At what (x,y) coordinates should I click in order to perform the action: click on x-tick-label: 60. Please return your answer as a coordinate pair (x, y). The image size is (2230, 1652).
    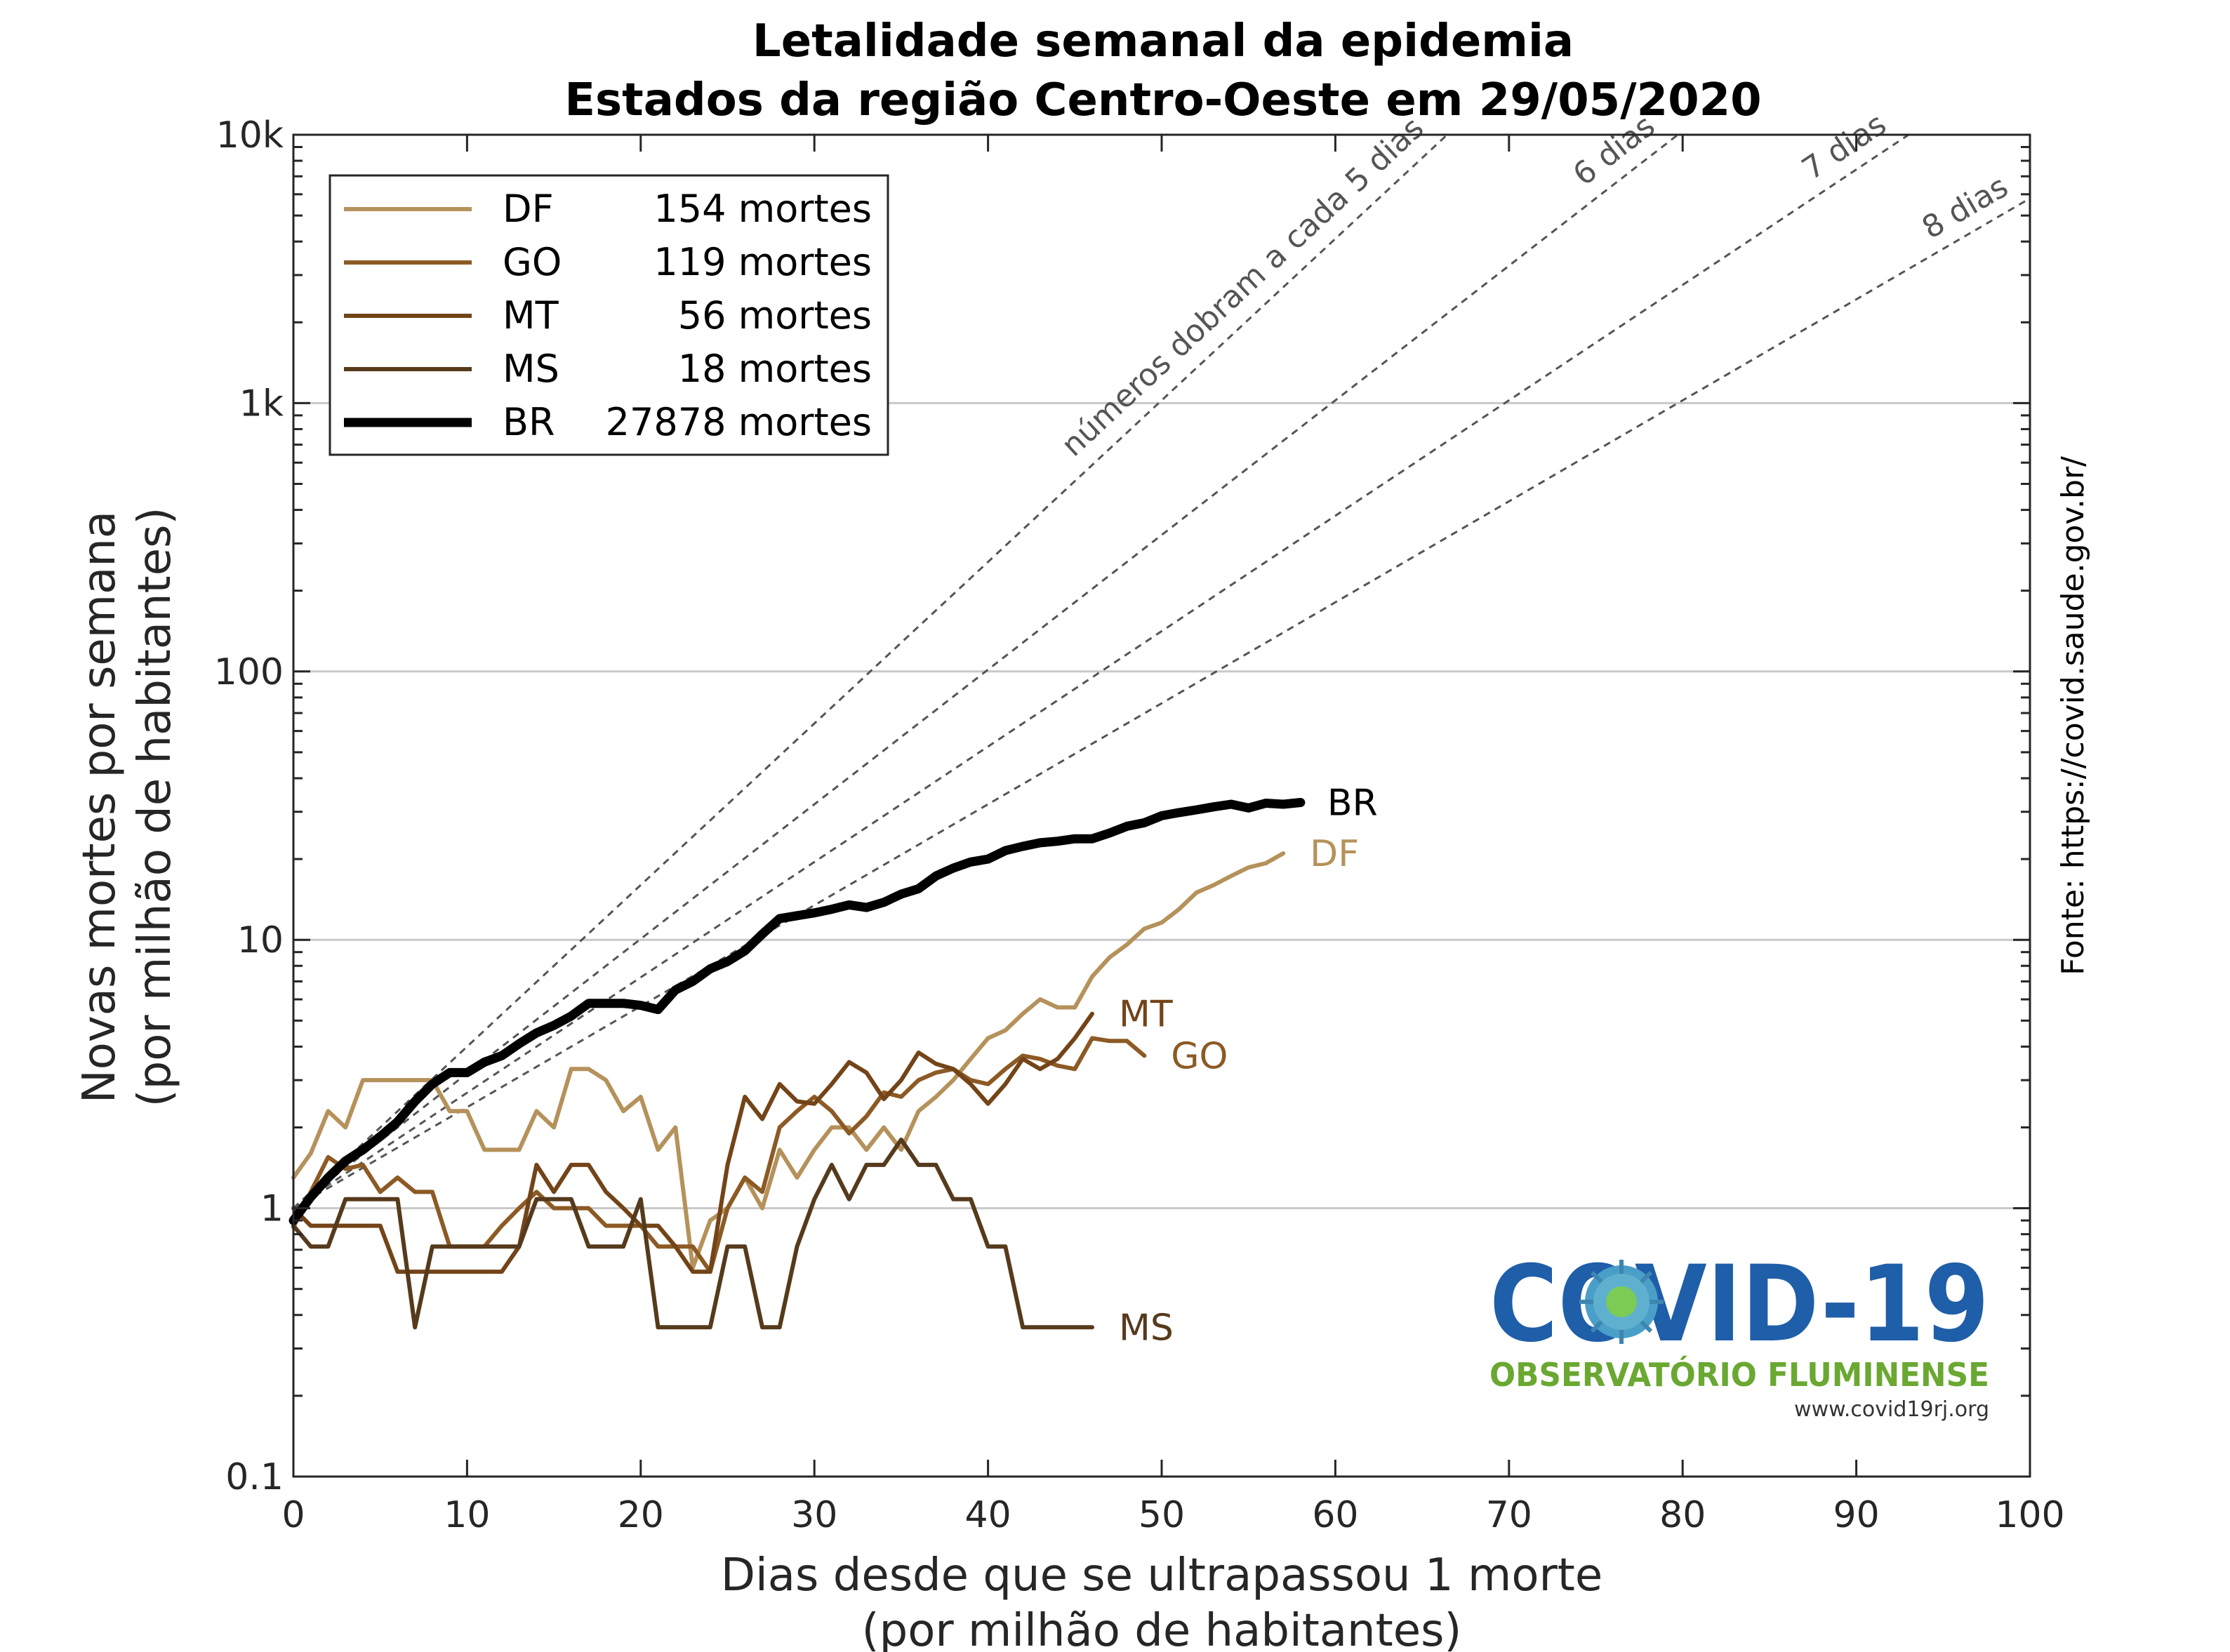
    Looking at the image, I should click on (1335, 1515).